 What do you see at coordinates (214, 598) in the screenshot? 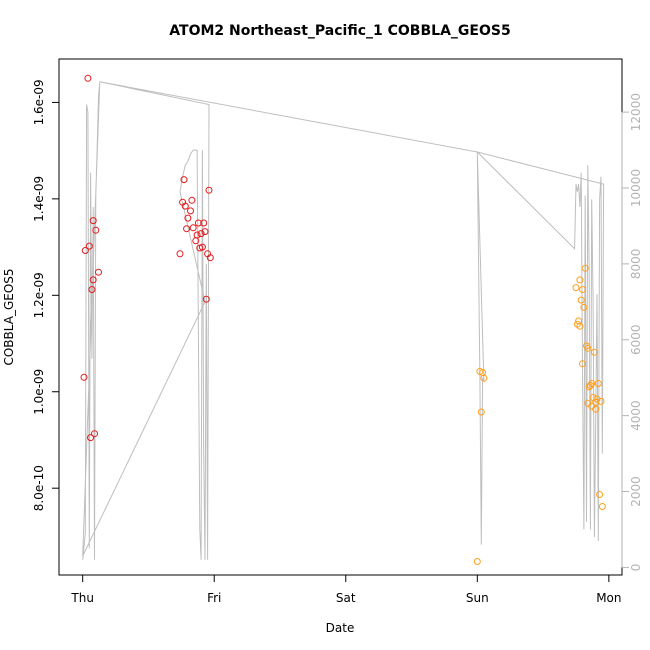
I see `x-tick-label: Fri` at bounding box center [214, 598].